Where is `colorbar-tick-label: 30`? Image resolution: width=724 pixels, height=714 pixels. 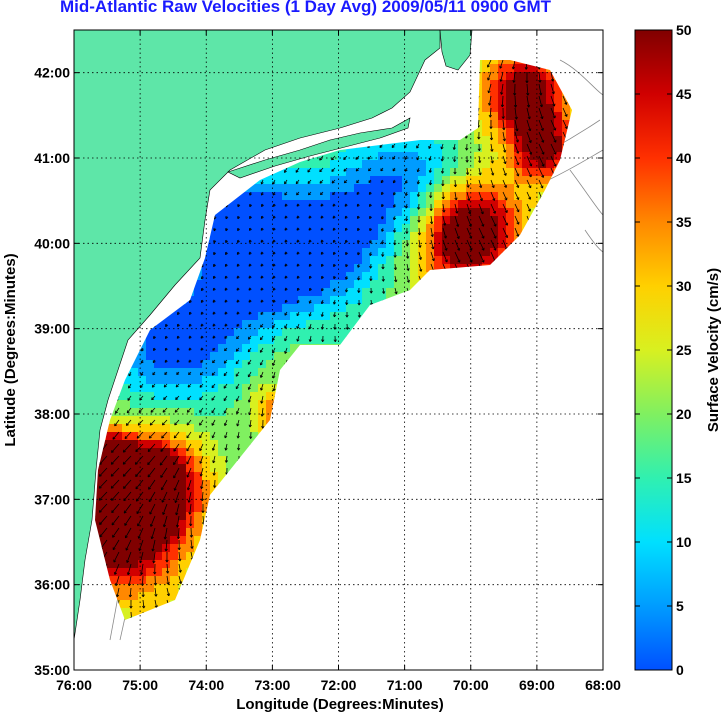
colorbar-tick-label: 30 is located at coordinates (684, 286).